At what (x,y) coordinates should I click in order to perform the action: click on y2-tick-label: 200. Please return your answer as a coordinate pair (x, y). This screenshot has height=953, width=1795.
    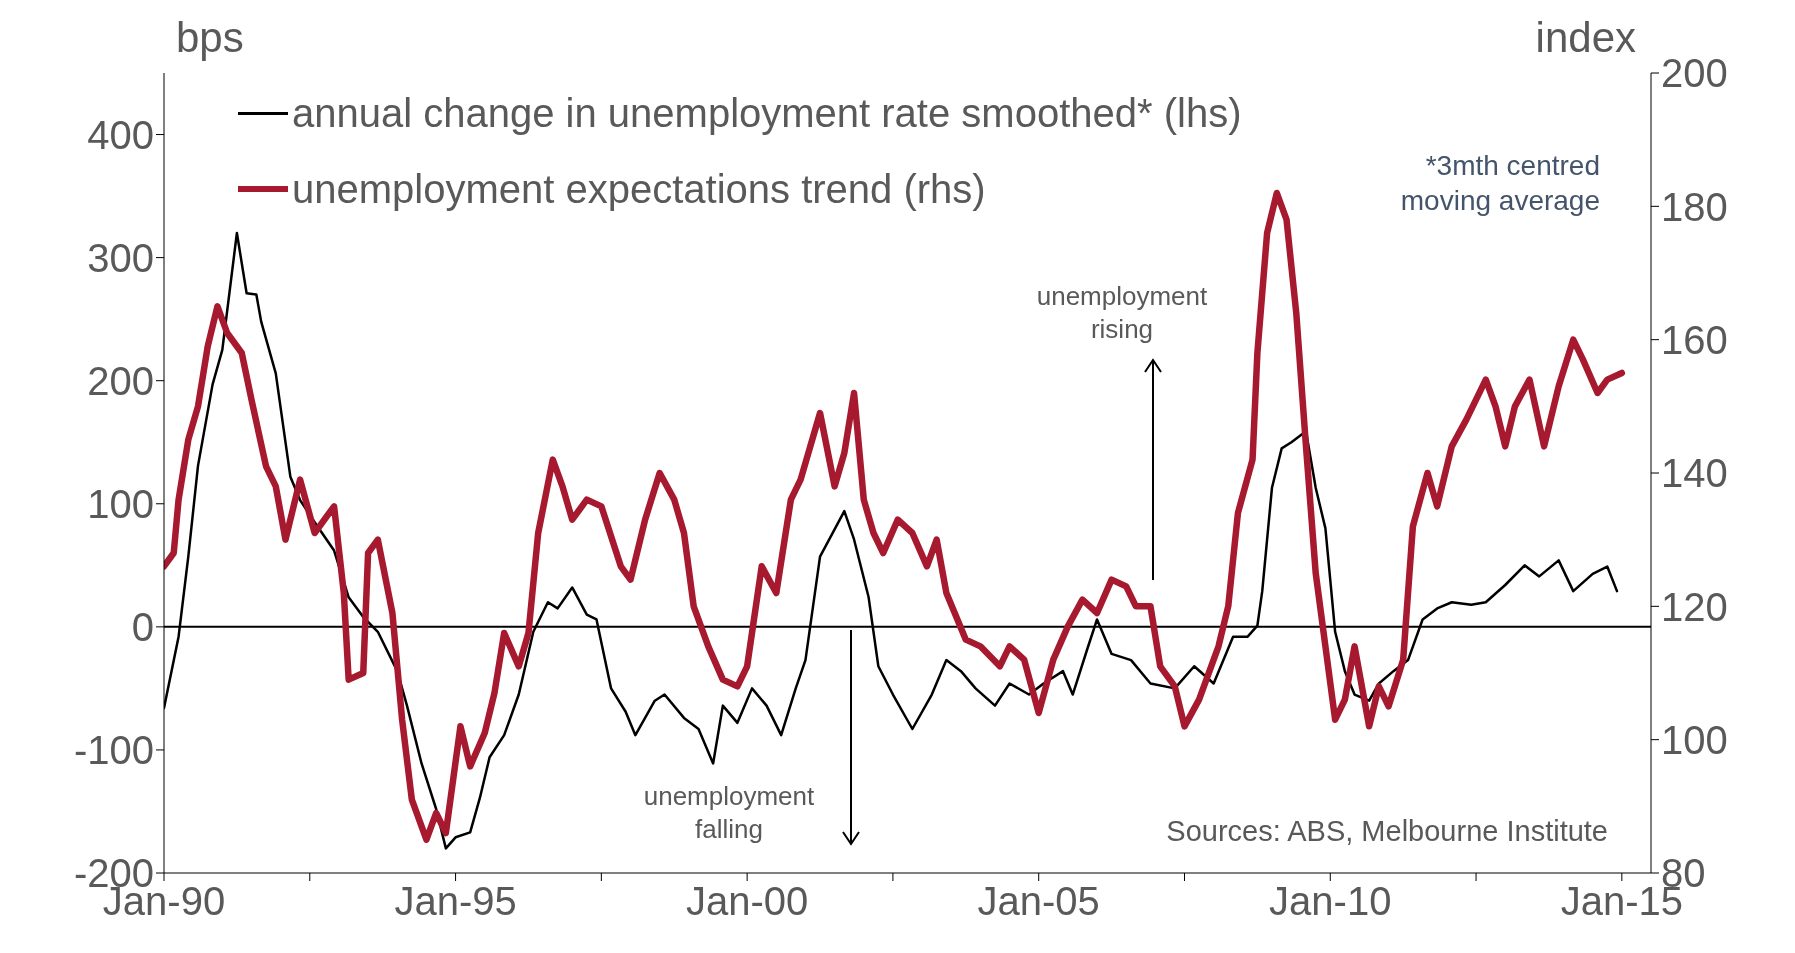
    Looking at the image, I should click on (1694, 73).